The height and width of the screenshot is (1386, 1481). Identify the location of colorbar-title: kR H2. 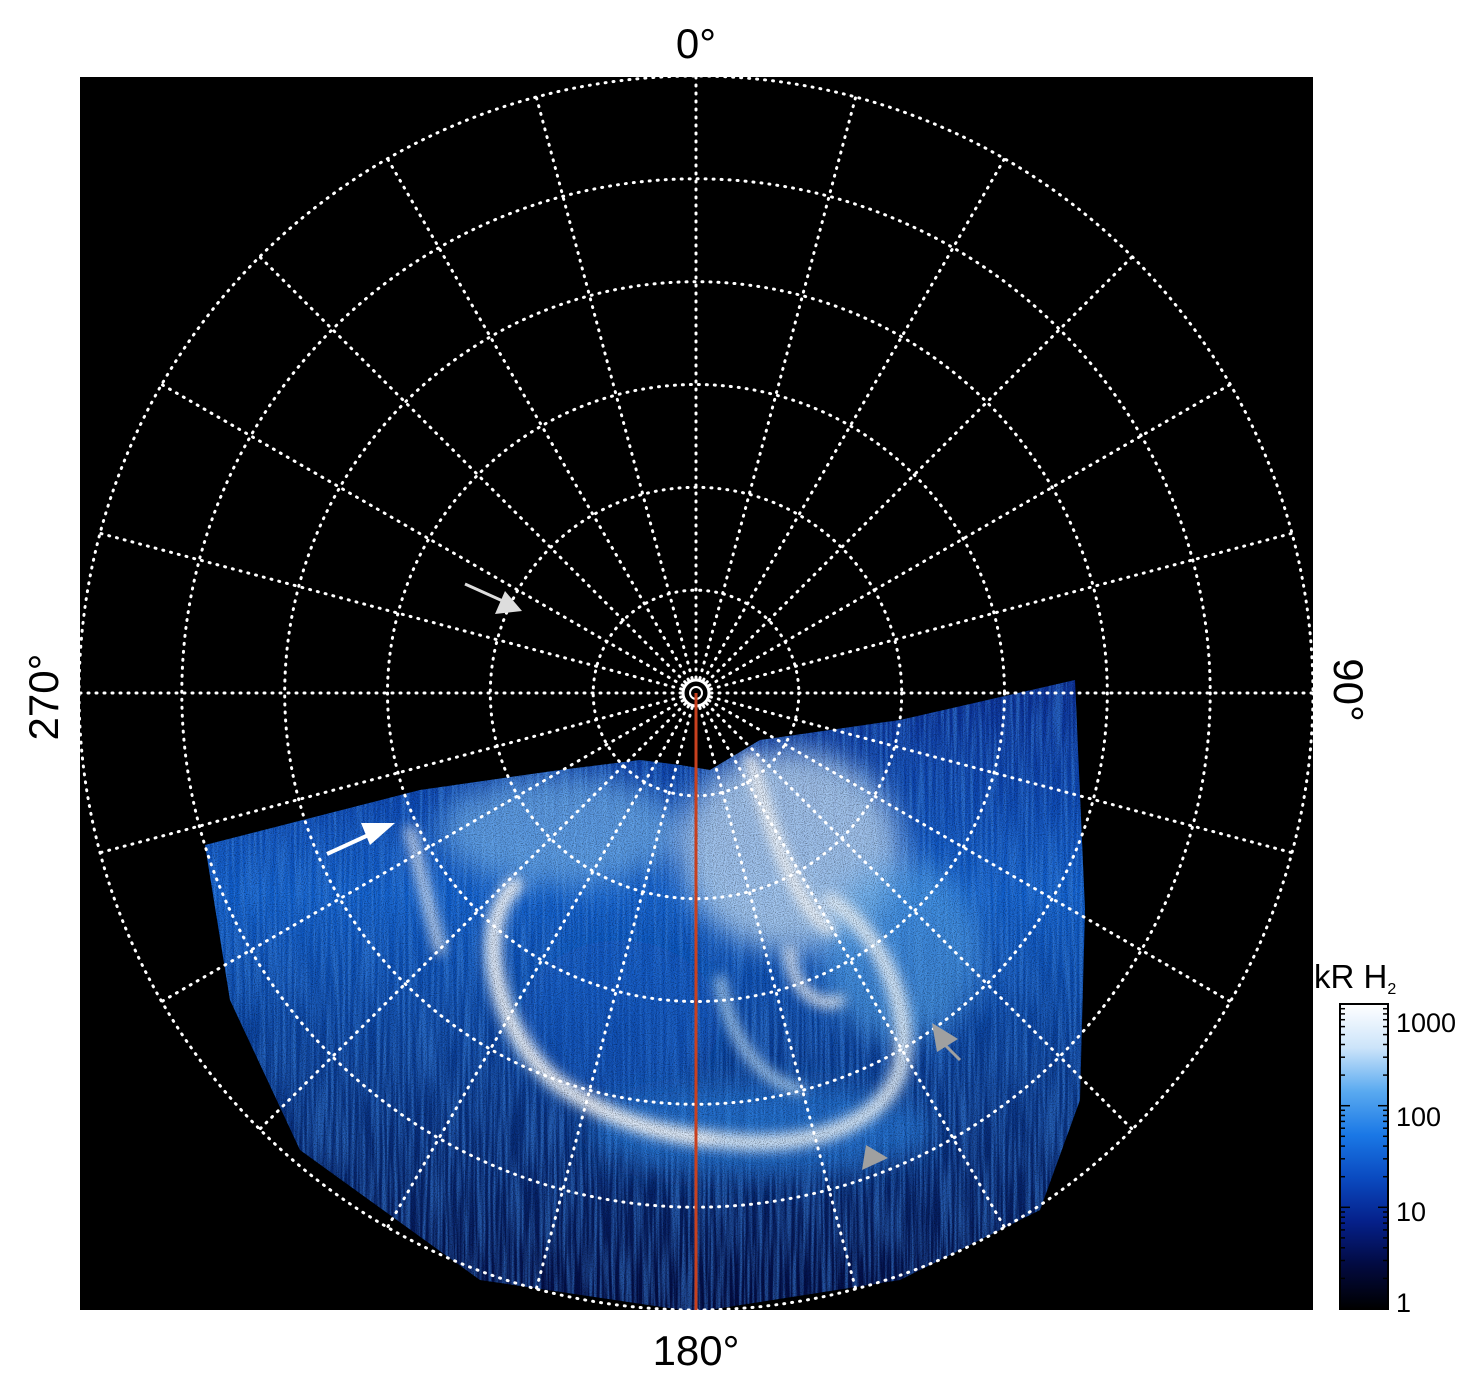
(1355, 978).